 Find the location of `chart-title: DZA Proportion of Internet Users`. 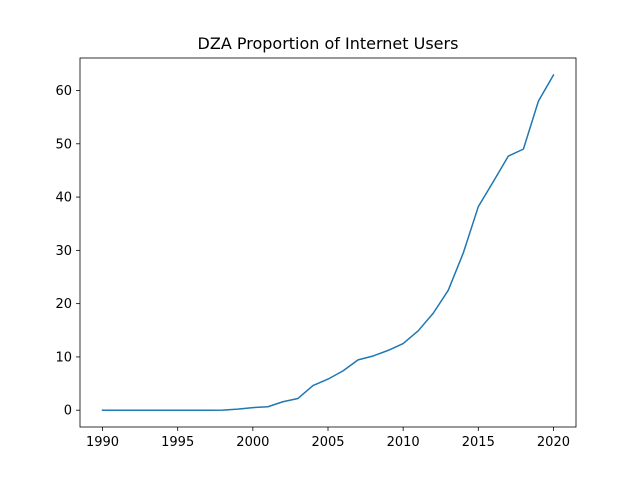

chart-title: DZA Proportion of Internet Users is located at coordinates (328, 43).